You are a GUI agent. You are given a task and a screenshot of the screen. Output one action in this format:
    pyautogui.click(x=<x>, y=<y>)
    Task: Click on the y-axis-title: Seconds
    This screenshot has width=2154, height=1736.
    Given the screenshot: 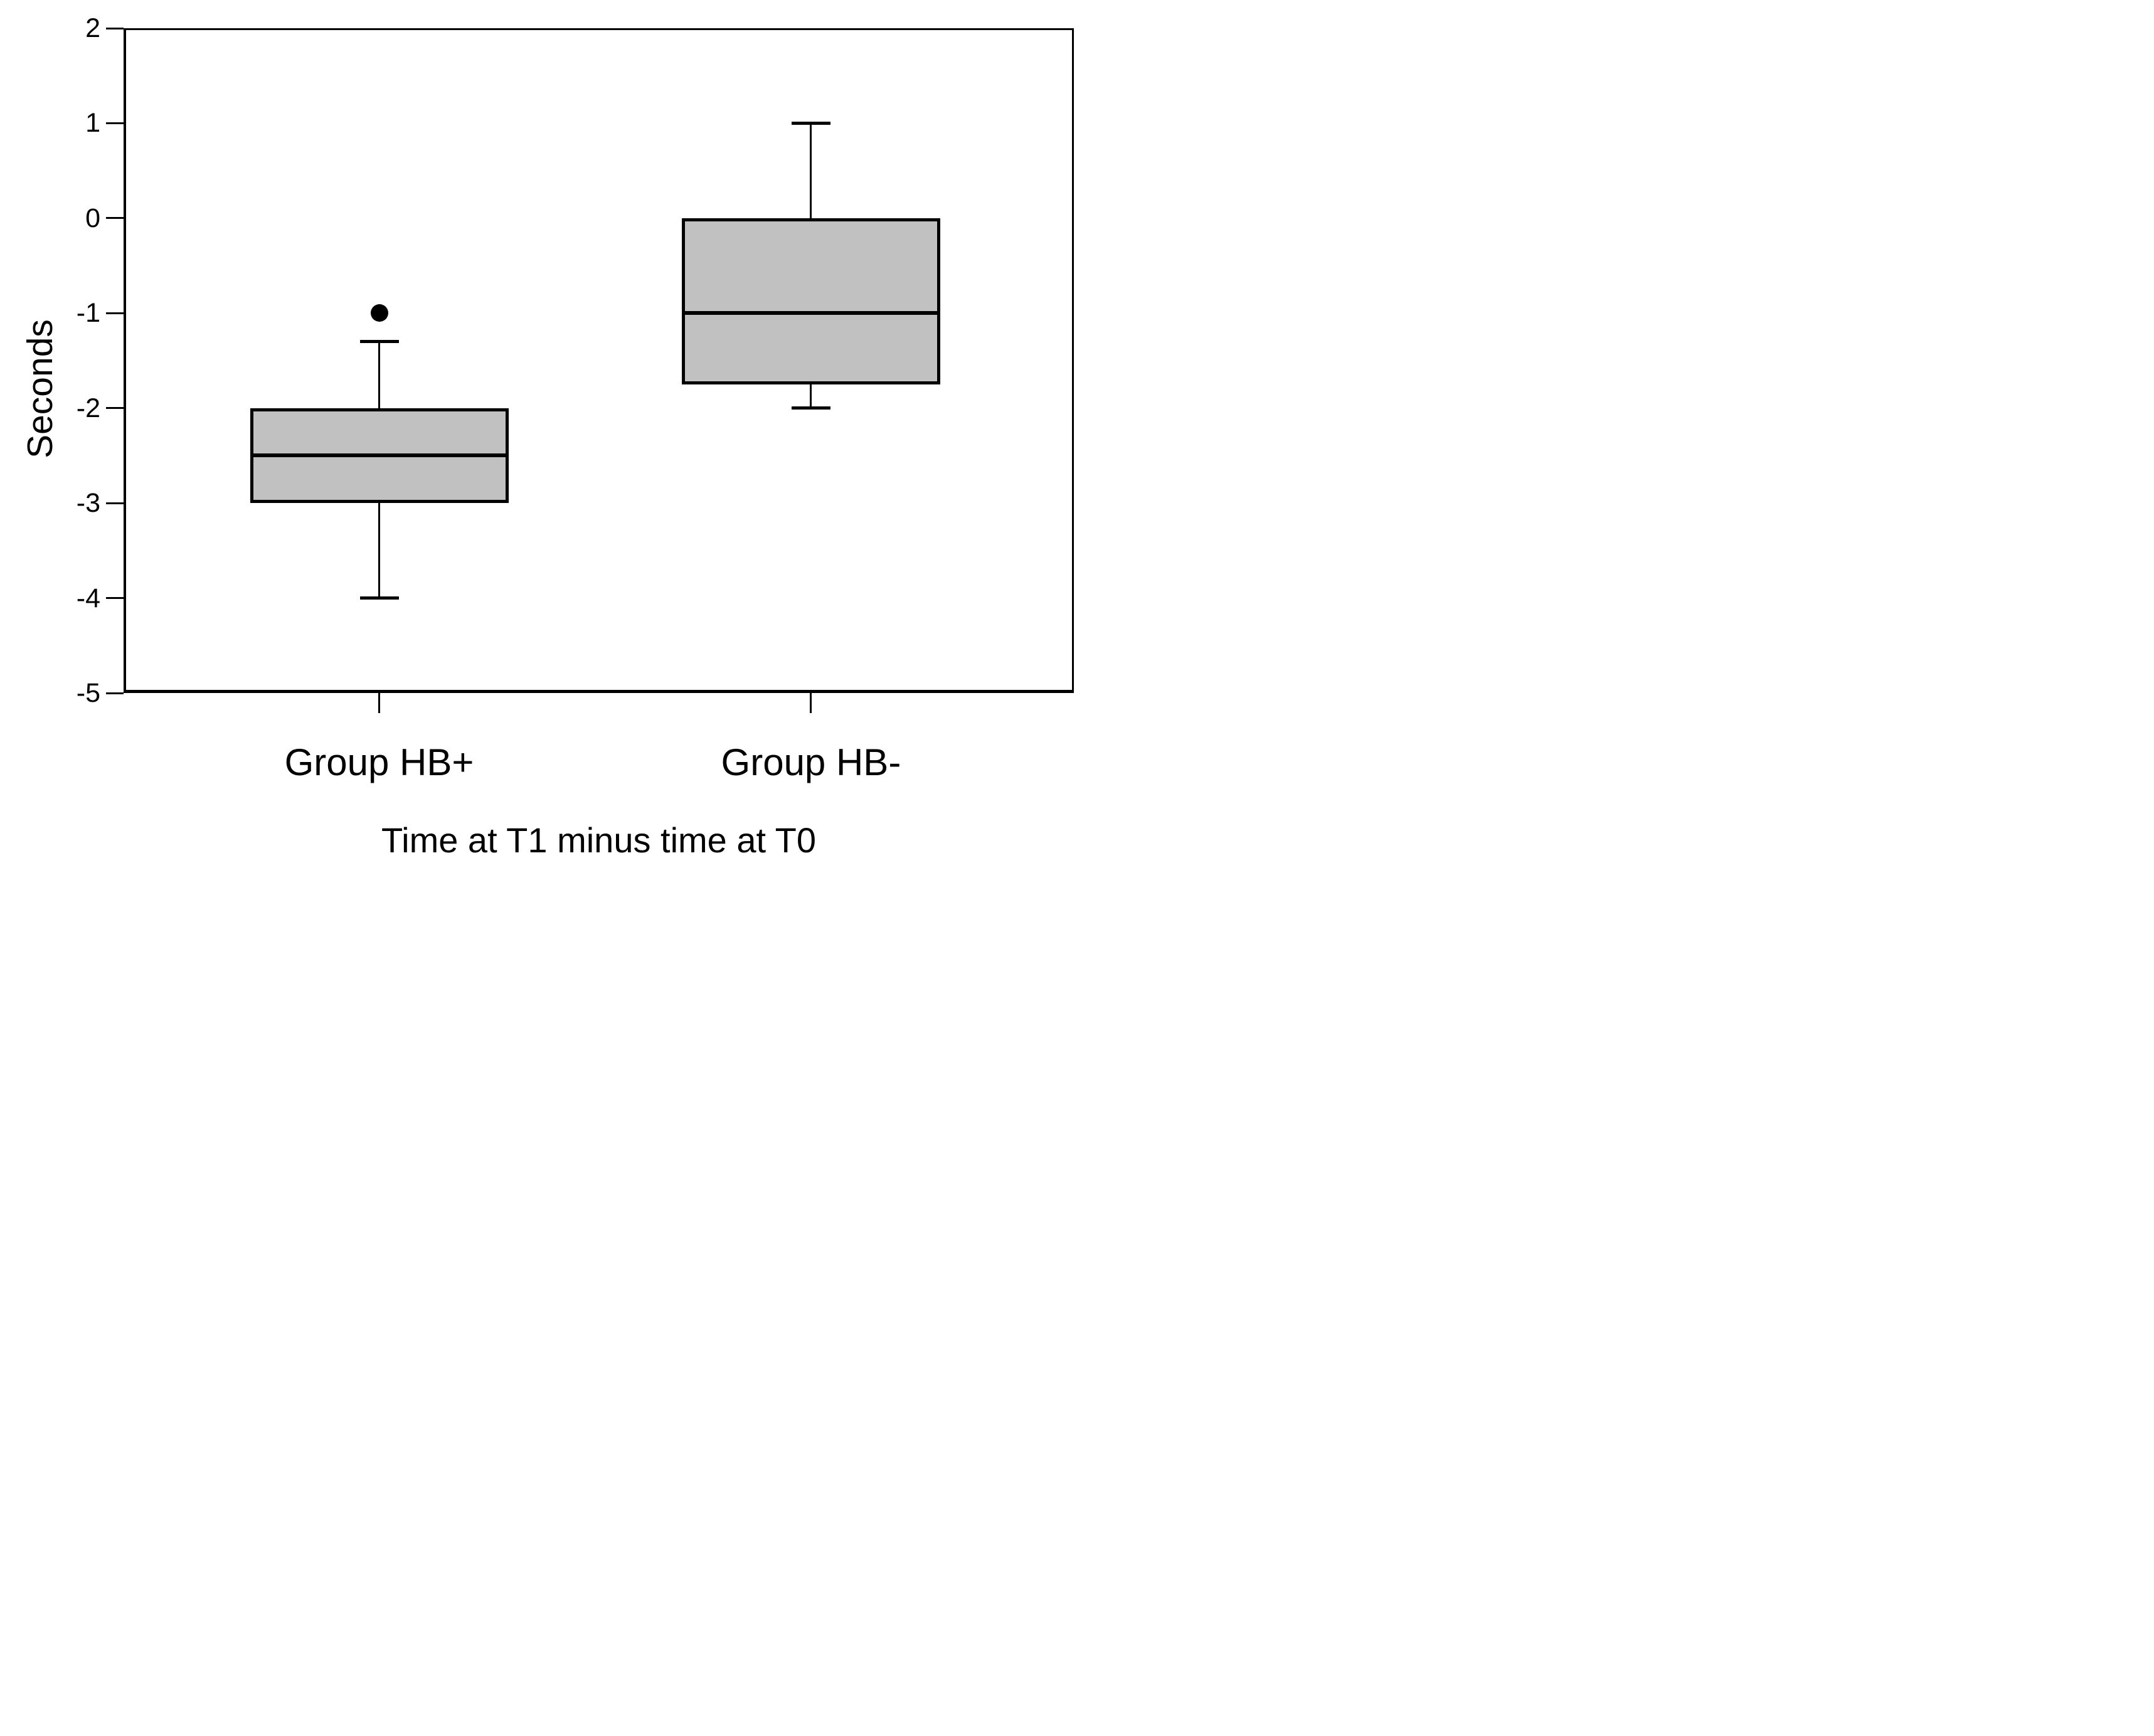 What is the action you would take?
    pyautogui.click(x=40, y=389)
    